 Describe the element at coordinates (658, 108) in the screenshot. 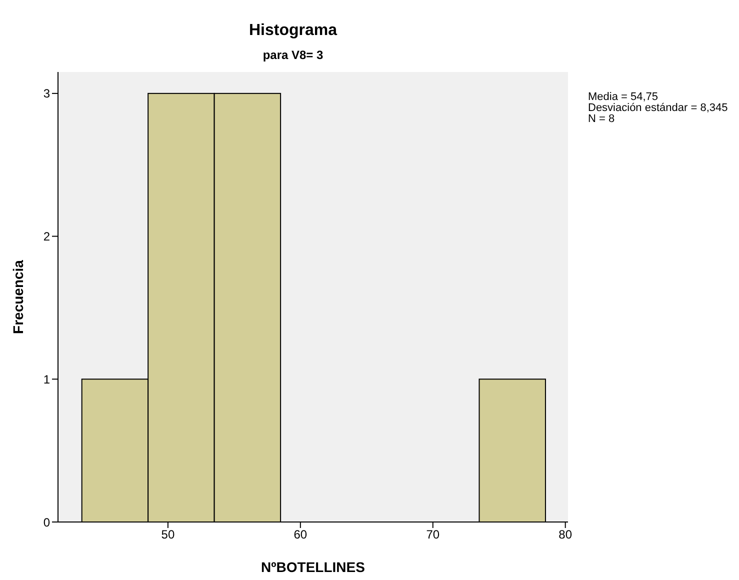

I see `text: Desviación estándar = 8,345` at that location.